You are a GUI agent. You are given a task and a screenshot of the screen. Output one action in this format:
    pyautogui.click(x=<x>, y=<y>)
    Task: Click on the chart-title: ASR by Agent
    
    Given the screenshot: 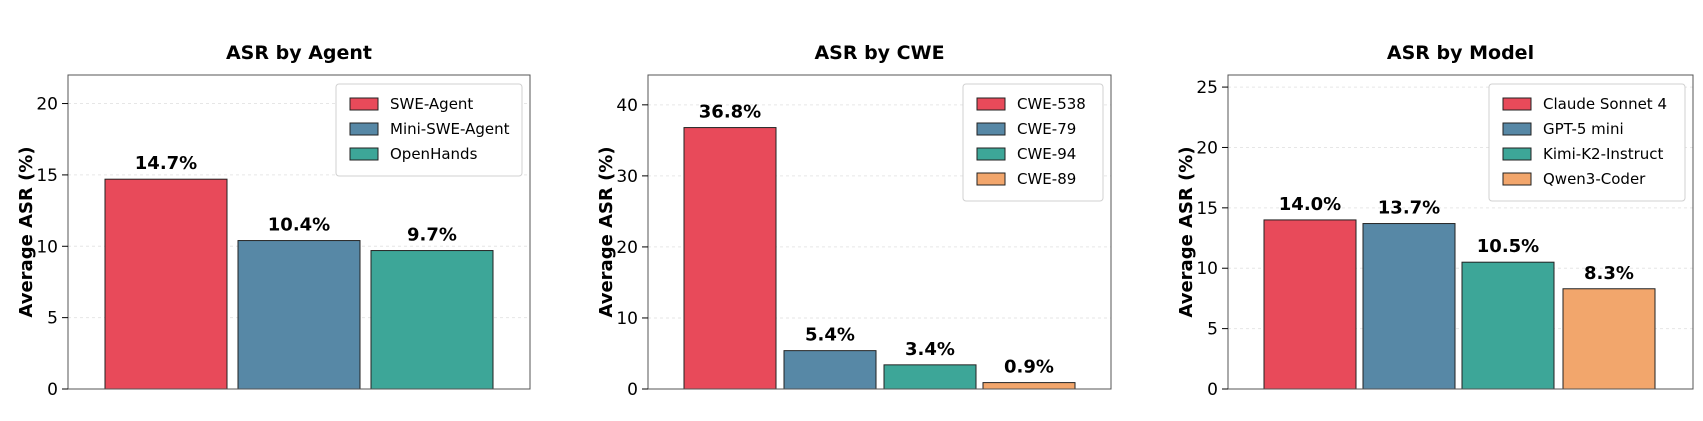 What is the action you would take?
    pyautogui.click(x=299, y=53)
    